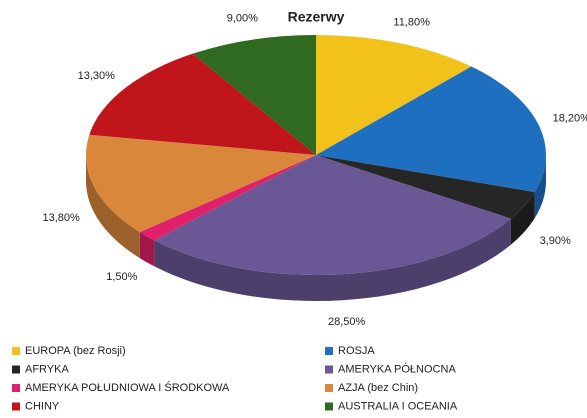 The image size is (587, 418). Describe the element at coordinates (127, 387) in the screenshot. I see `legend-label: AMERYKA POŁUDNIOWA I ŚRODKOWA` at that location.